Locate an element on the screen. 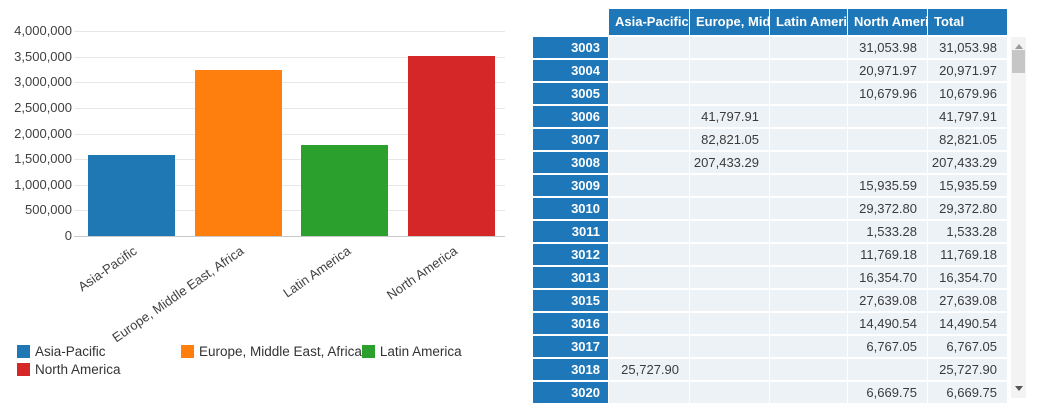  bar-asia-pacific is located at coordinates (131, 195).